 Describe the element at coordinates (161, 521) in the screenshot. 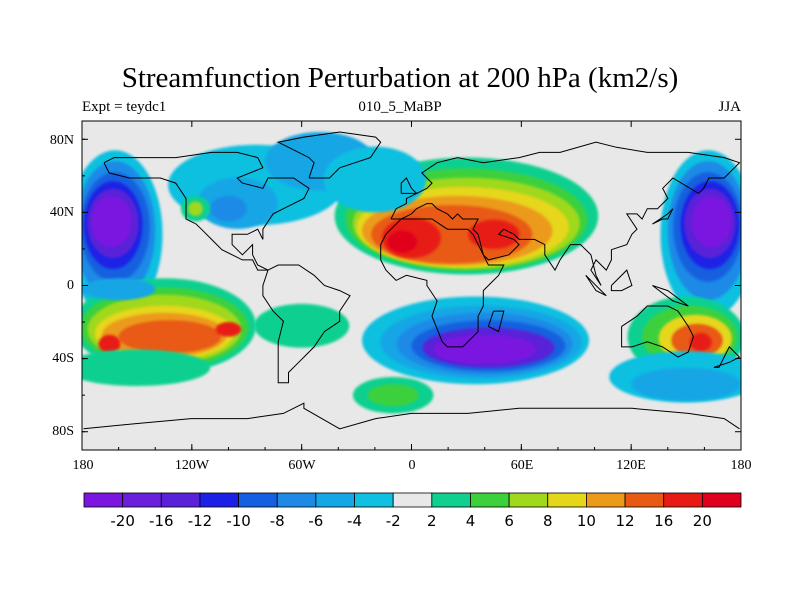

I see `colorbar-label: -16` at that location.